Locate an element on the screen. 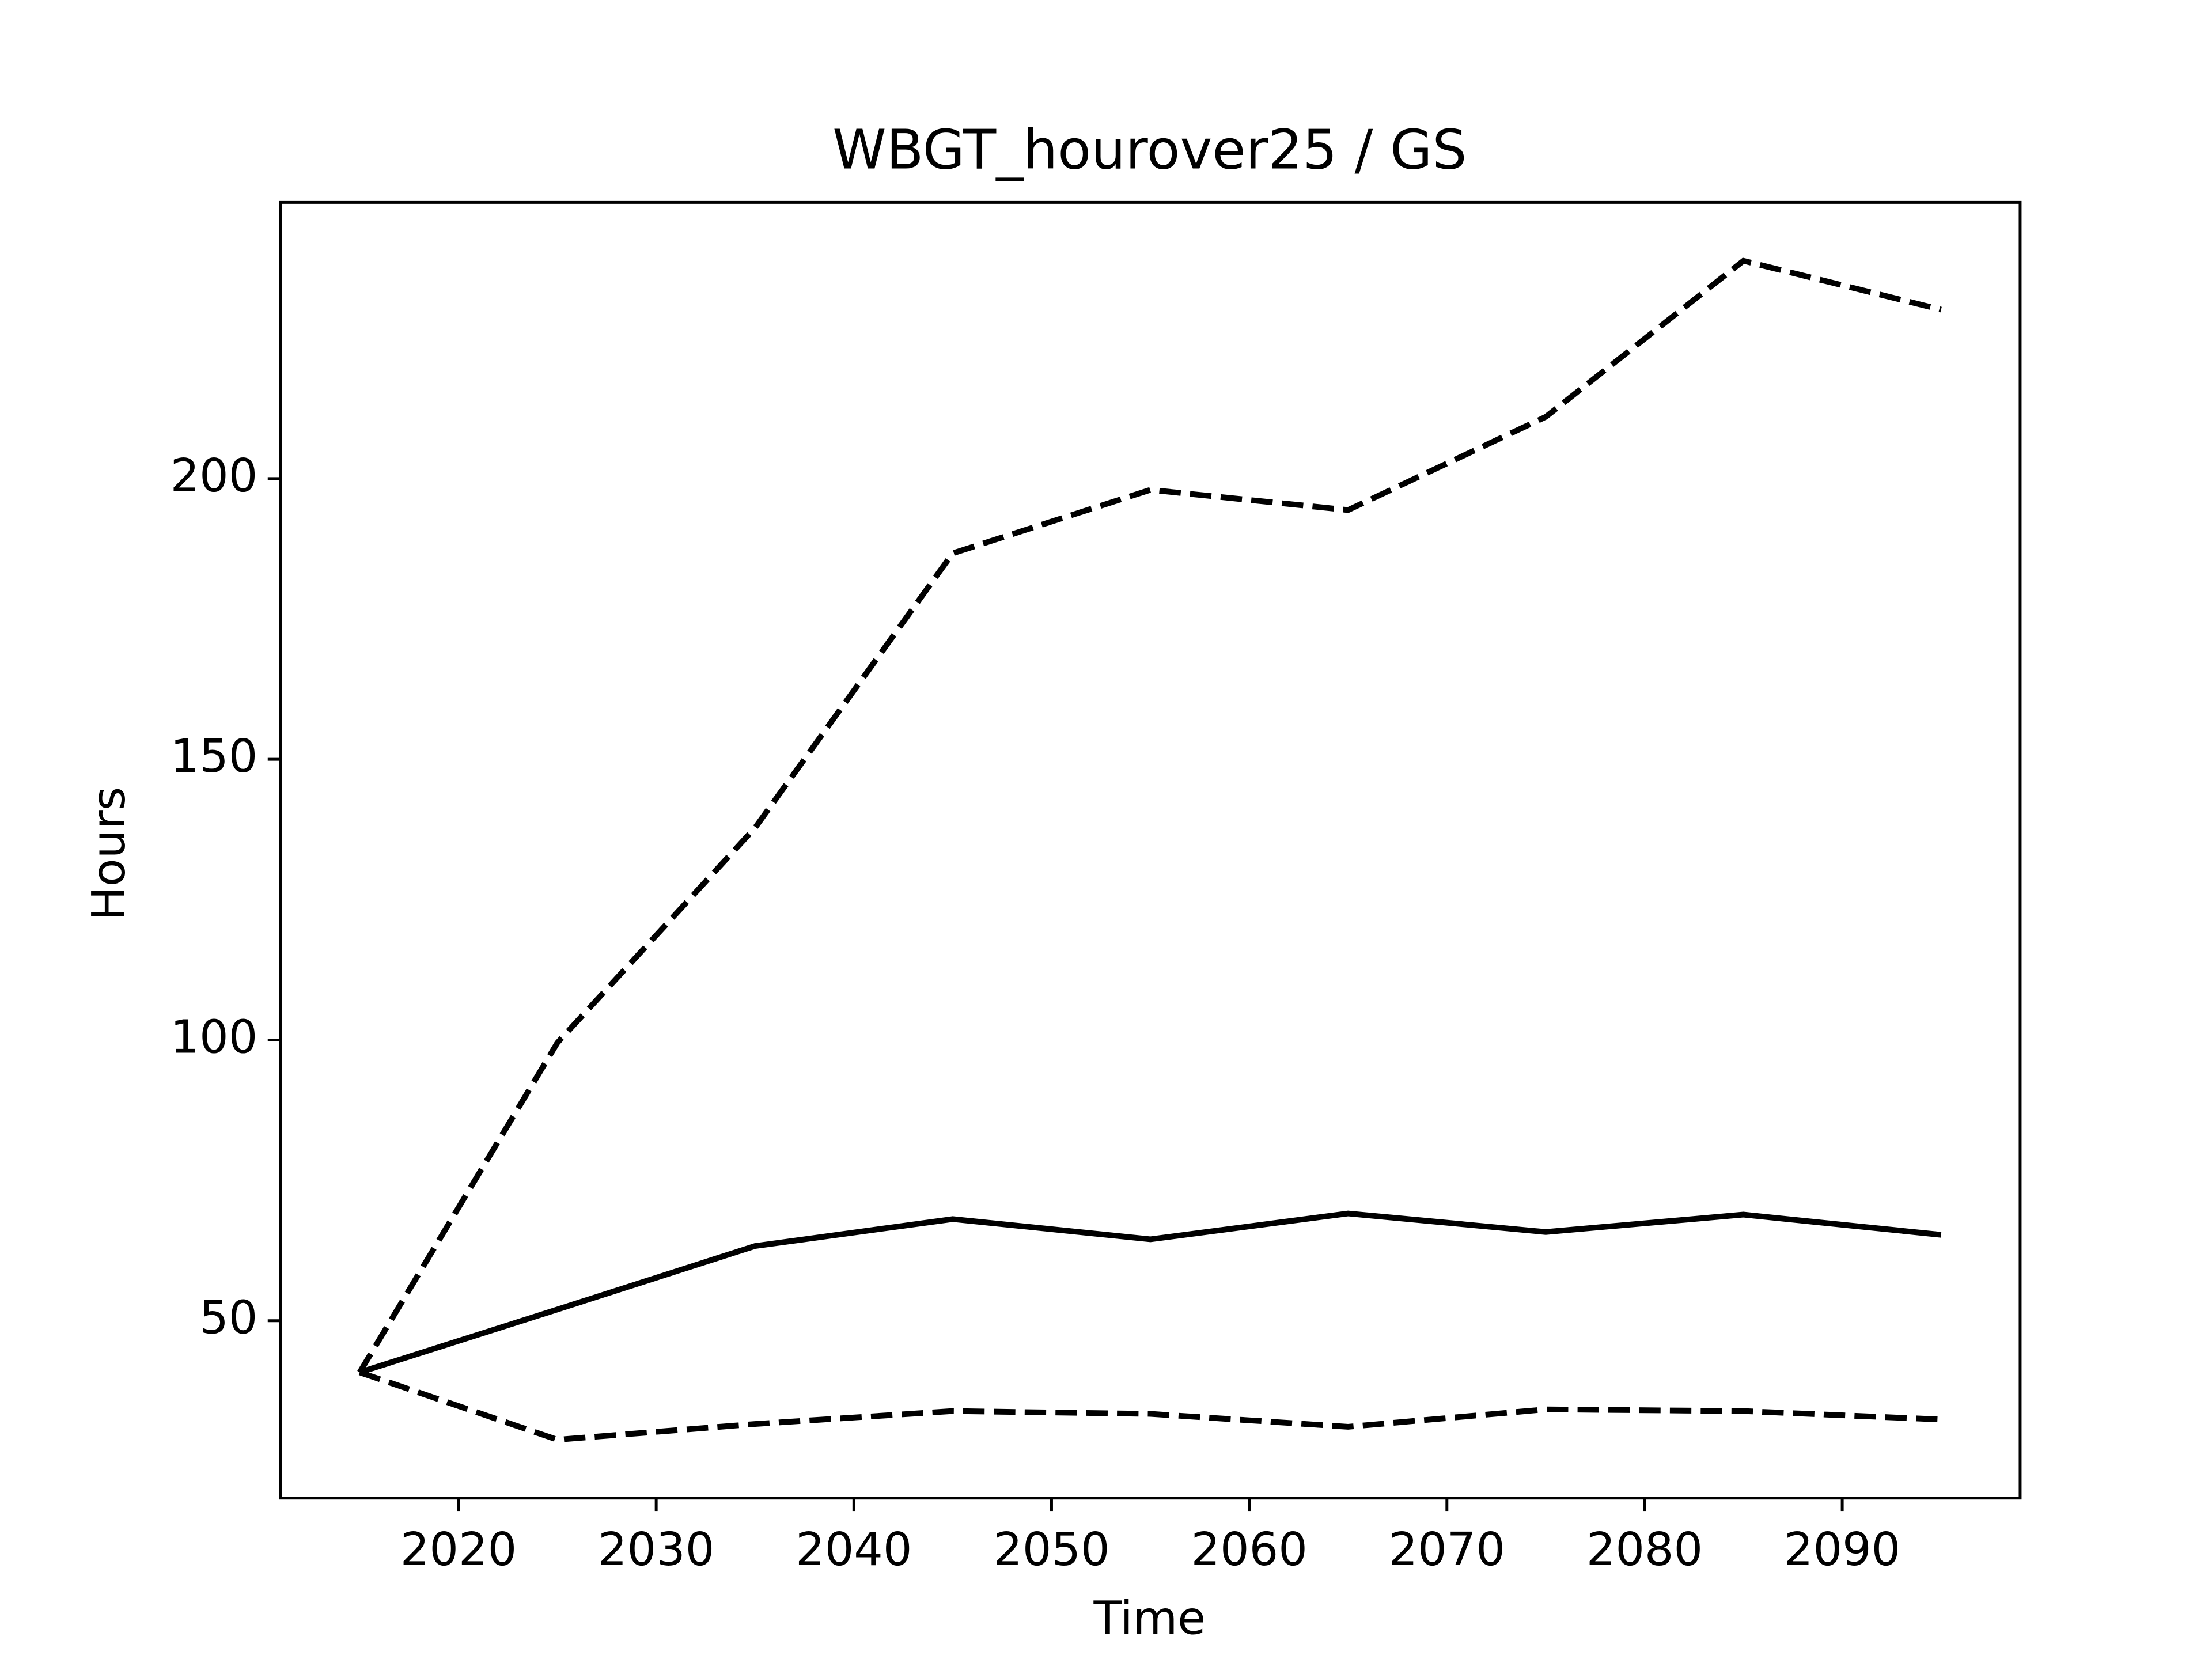 Image resolution: width=2212 pixels, height=1659 pixels. x-tick-label: 2060 is located at coordinates (1249, 1549).